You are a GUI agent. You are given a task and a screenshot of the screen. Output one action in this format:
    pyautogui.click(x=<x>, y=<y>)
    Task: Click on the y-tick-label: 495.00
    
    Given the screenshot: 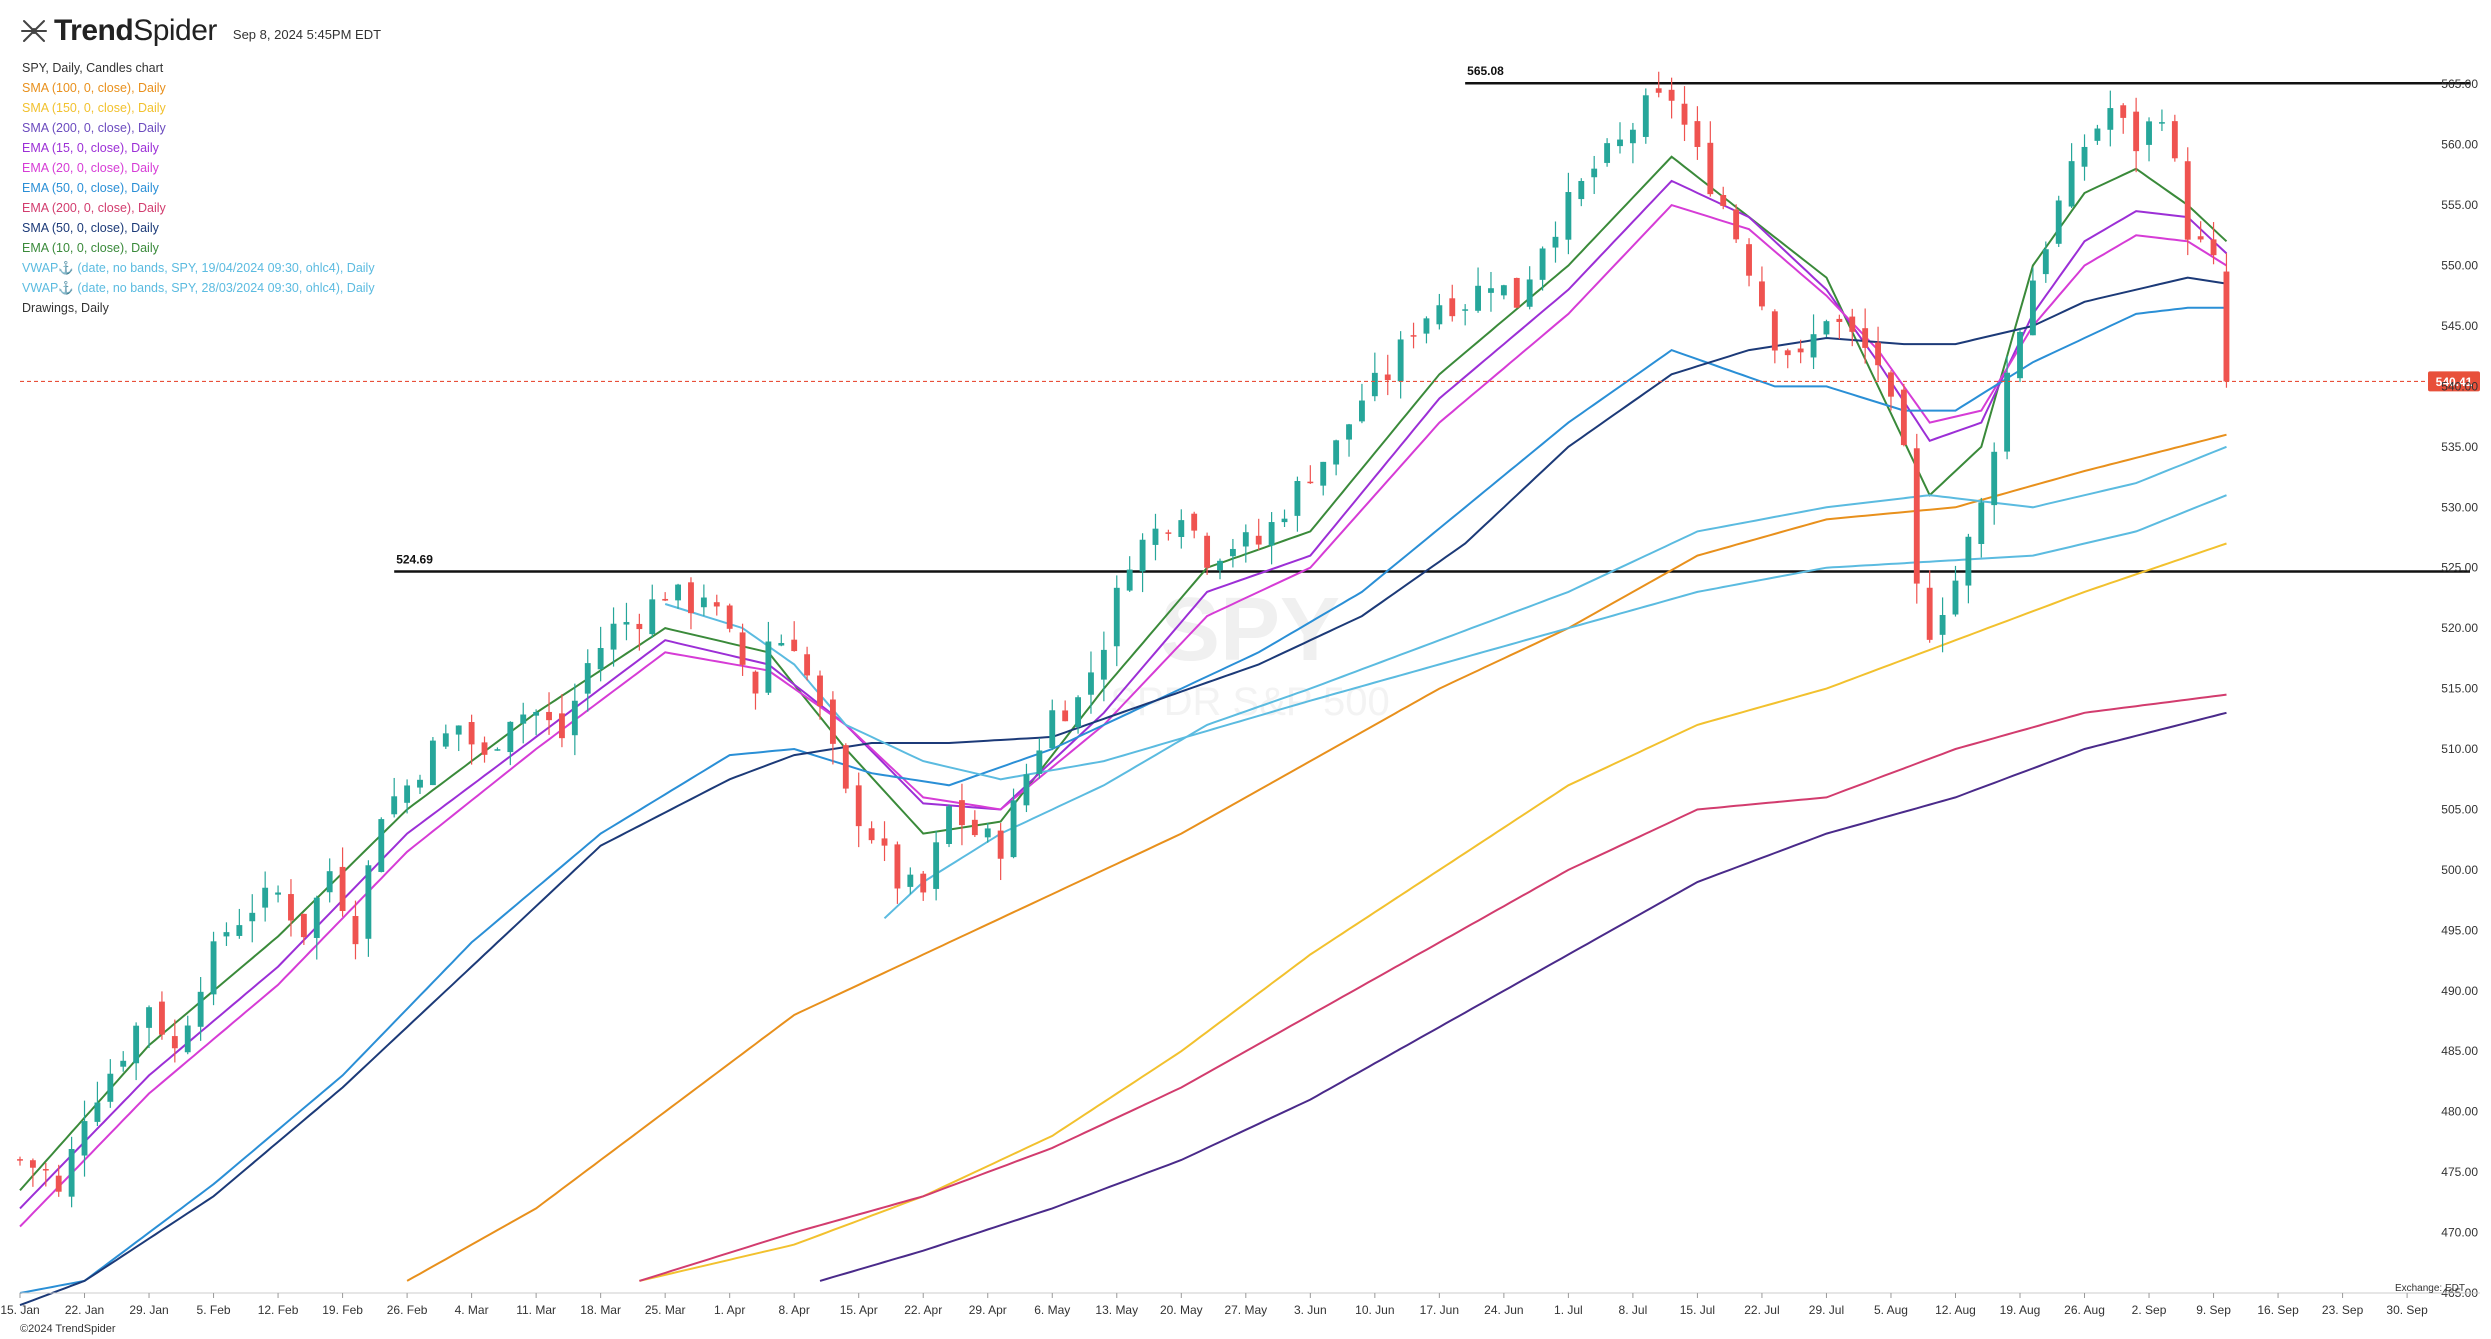 What is the action you would take?
    pyautogui.click(x=2459, y=930)
    